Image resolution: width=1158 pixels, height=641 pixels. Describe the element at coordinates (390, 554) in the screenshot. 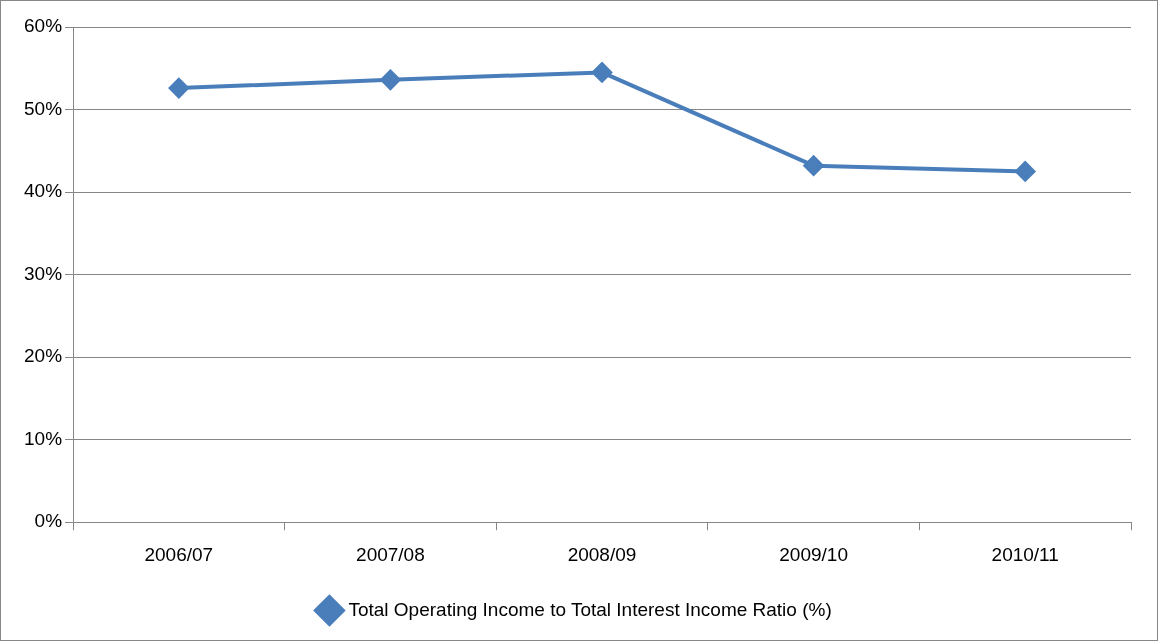

I see `x-tick-label: 2007/08` at that location.